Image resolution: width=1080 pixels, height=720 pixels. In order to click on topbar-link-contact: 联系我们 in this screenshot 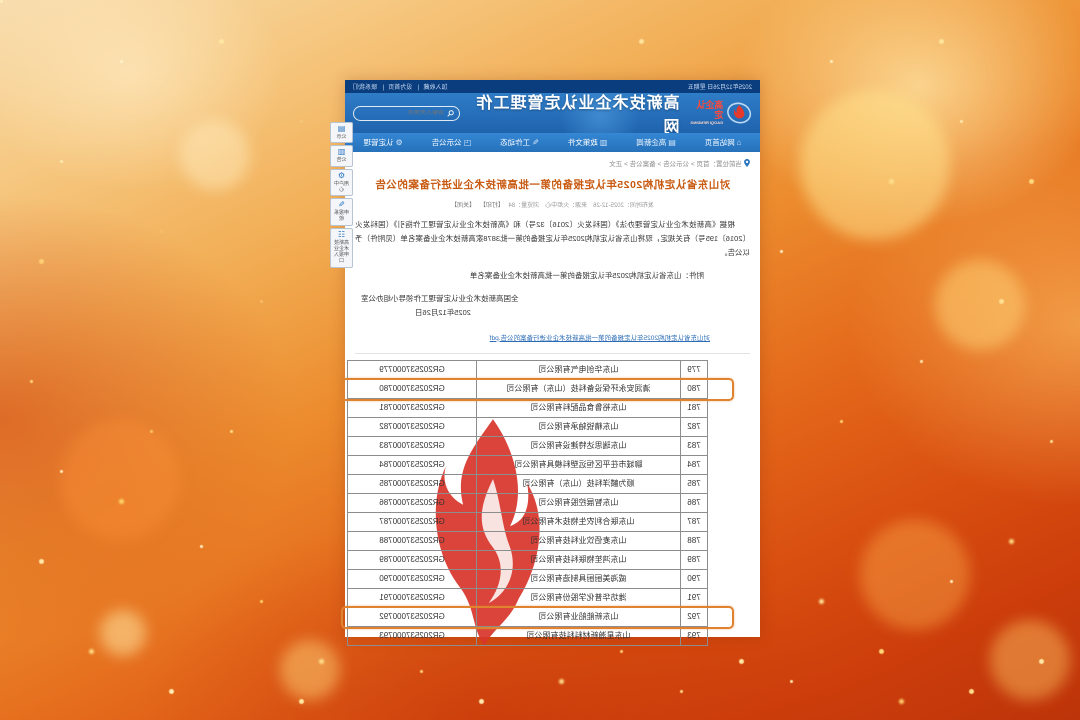, I will do `click(365, 88)`.